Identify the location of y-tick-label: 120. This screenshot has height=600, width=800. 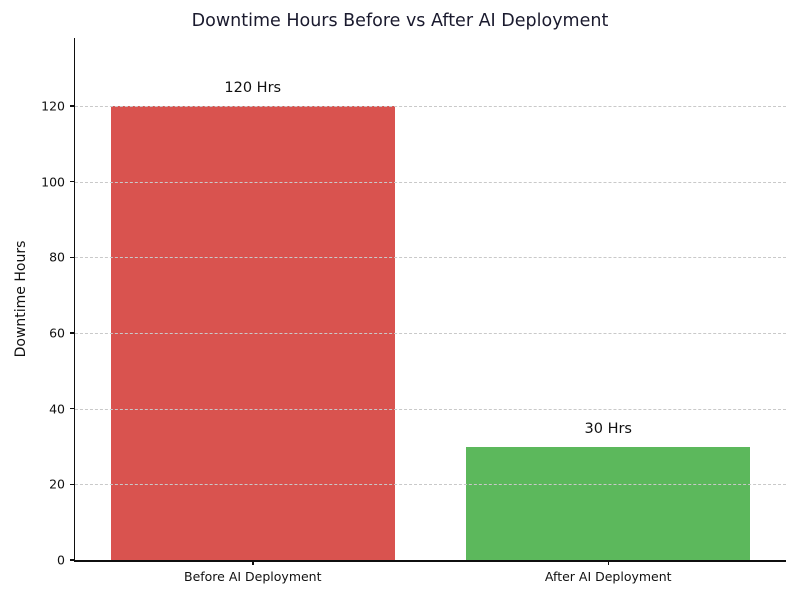
(53, 106).